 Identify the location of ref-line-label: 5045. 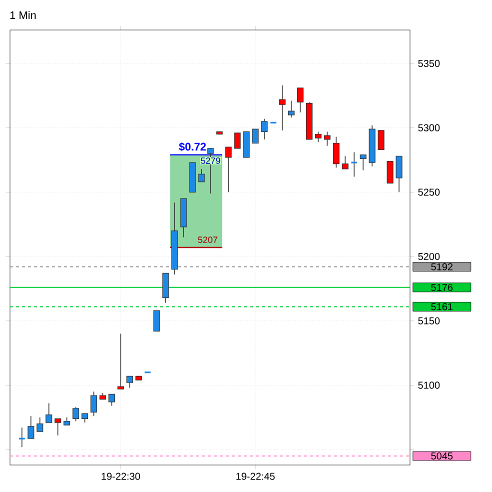
(442, 456).